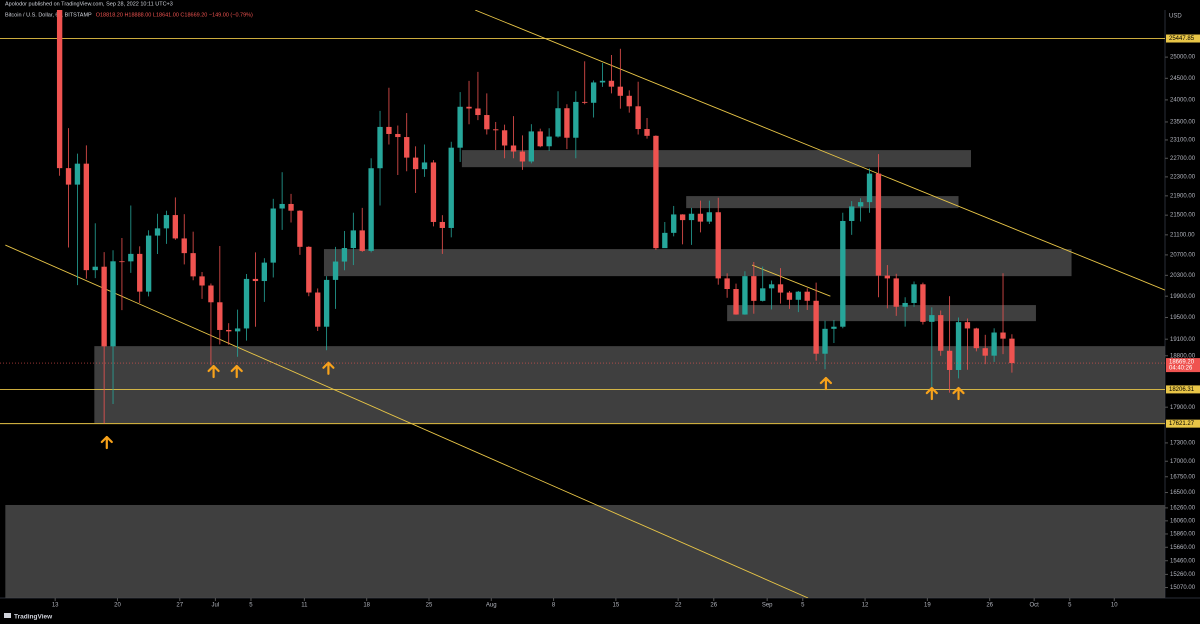 The height and width of the screenshot is (624, 1200). Describe the element at coordinates (1182, 39) in the screenshot. I see `level-label: 25447.85` at that location.